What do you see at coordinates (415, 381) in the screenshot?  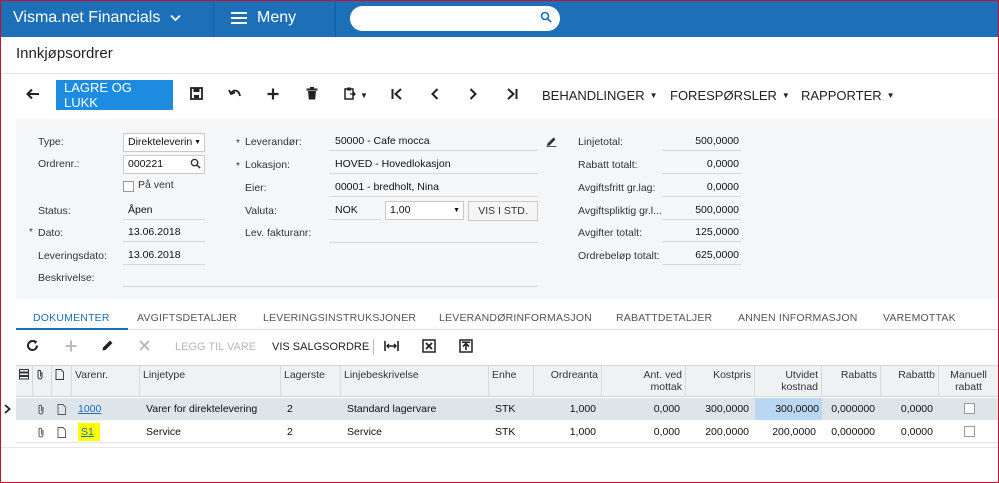 I see `col-line-description: Linjebeskrivelse` at bounding box center [415, 381].